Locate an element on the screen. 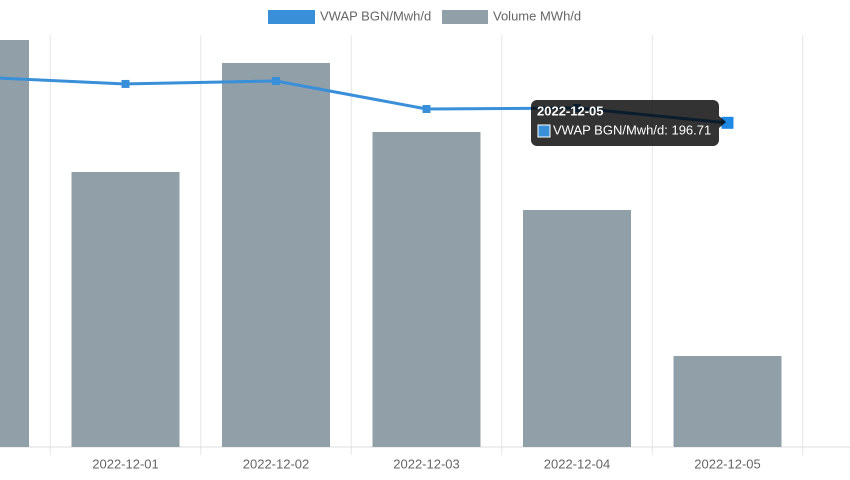 This screenshot has height=480, width=850. tooltip-box is located at coordinates (625, 123).